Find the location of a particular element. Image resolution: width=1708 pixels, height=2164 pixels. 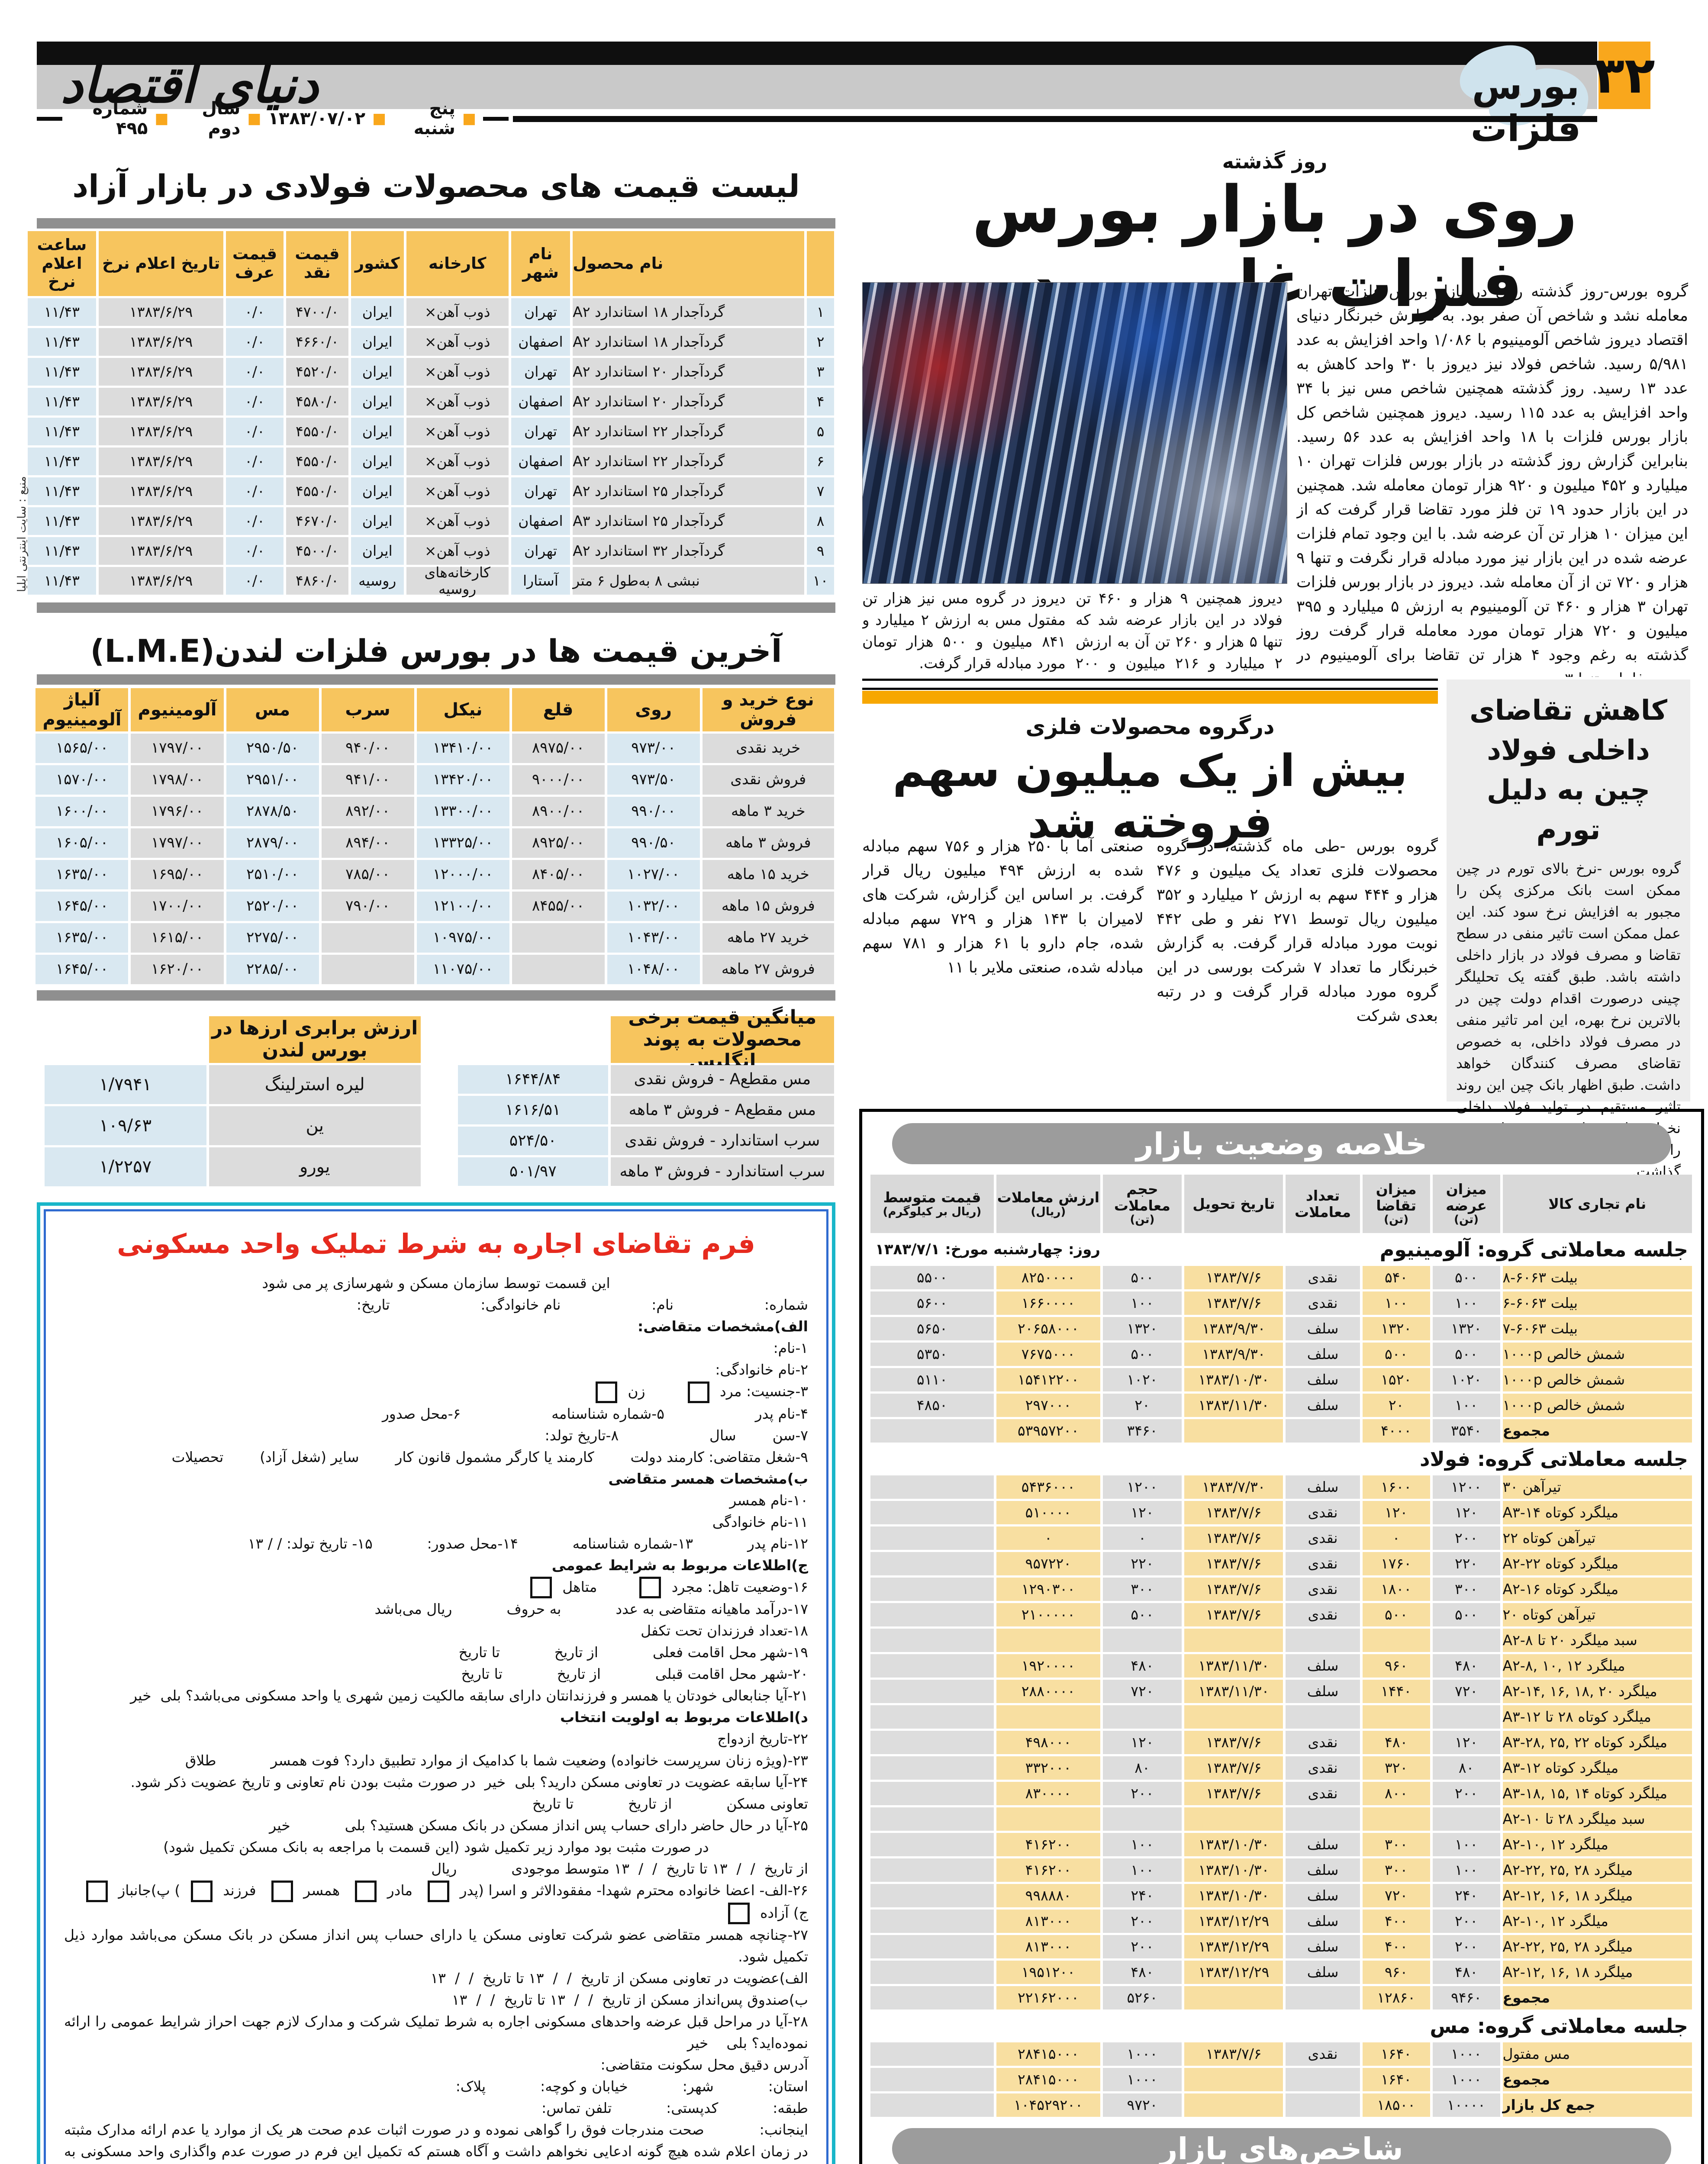

table-cell: ۳۰۰ is located at coordinates (1396, 1845).